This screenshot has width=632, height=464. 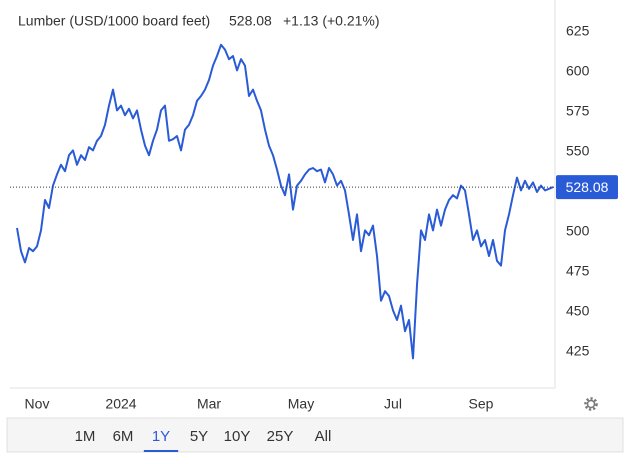 What do you see at coordinates (578, 231) in the screenshot?
I see `y-tick-label: 500` at bounding box center [578, 231].